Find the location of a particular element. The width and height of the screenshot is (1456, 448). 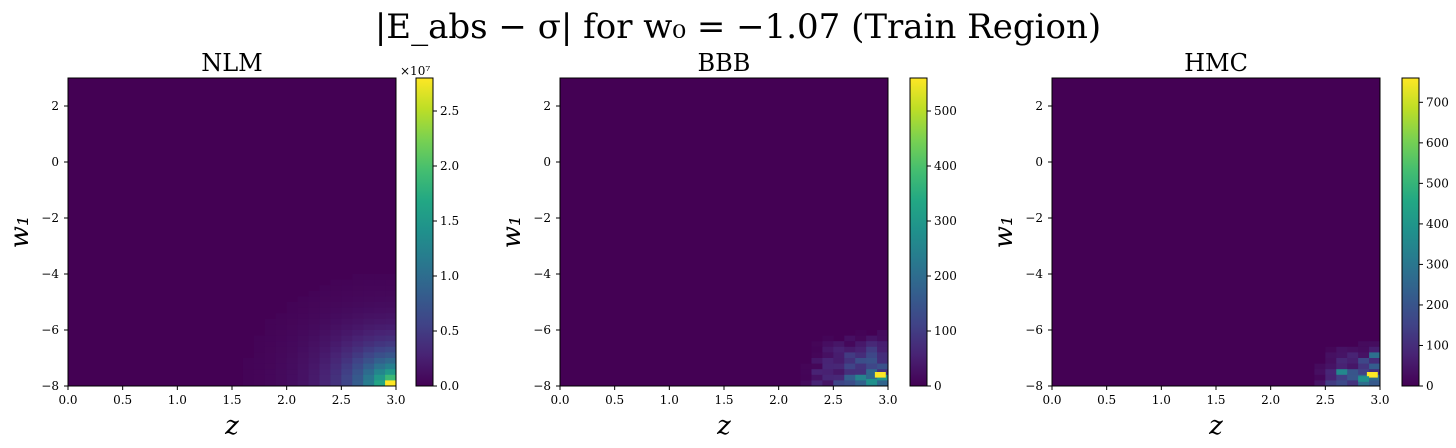

colorbar-tick-label: 200 is located at coordinates (945, 276).